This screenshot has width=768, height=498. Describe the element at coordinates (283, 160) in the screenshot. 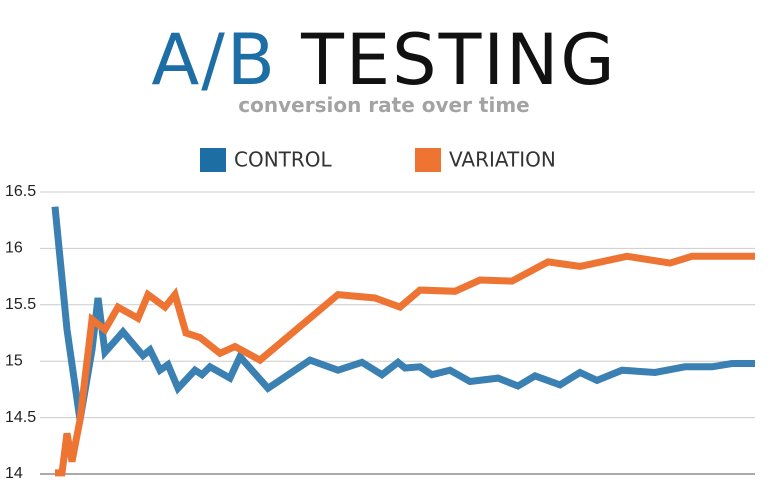

I see `legend-label: CONTROL` at that location.